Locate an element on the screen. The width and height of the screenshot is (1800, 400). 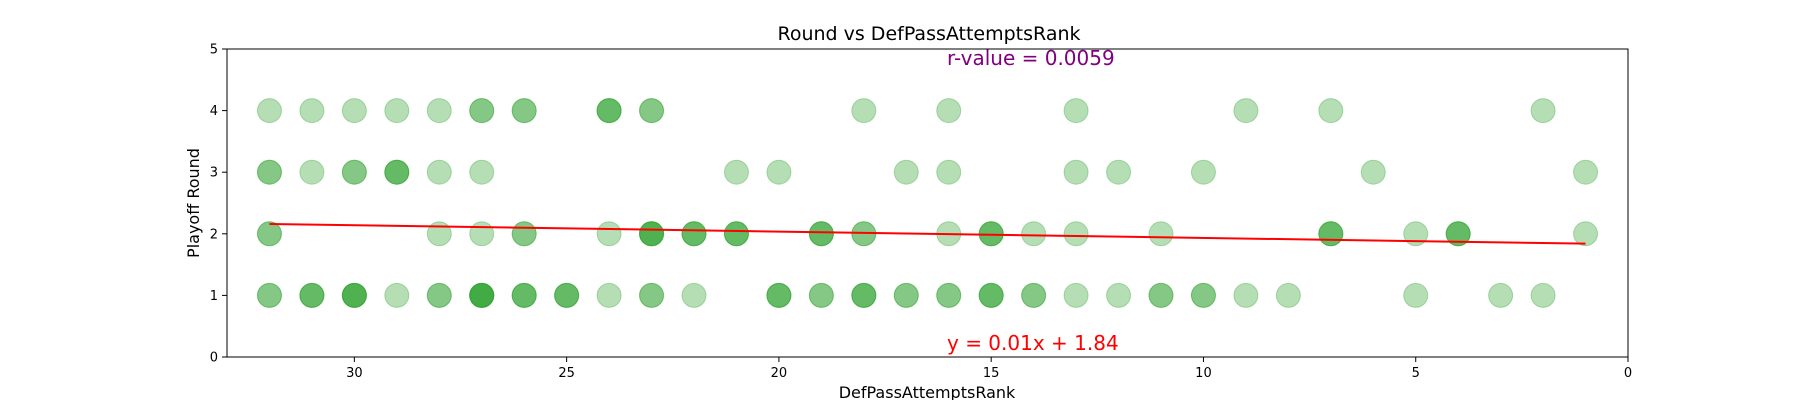
y-tick-label: 0 is located at coordinates (214, 358).